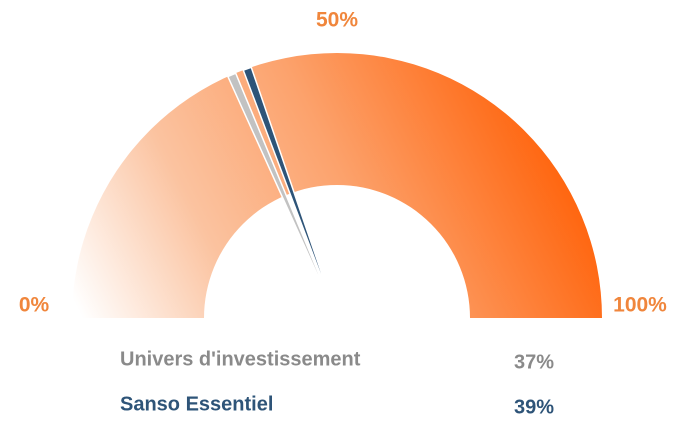 The height and width of the screenshot is (424, 682). I want to click on value-label: 37%, so click(534, 362).